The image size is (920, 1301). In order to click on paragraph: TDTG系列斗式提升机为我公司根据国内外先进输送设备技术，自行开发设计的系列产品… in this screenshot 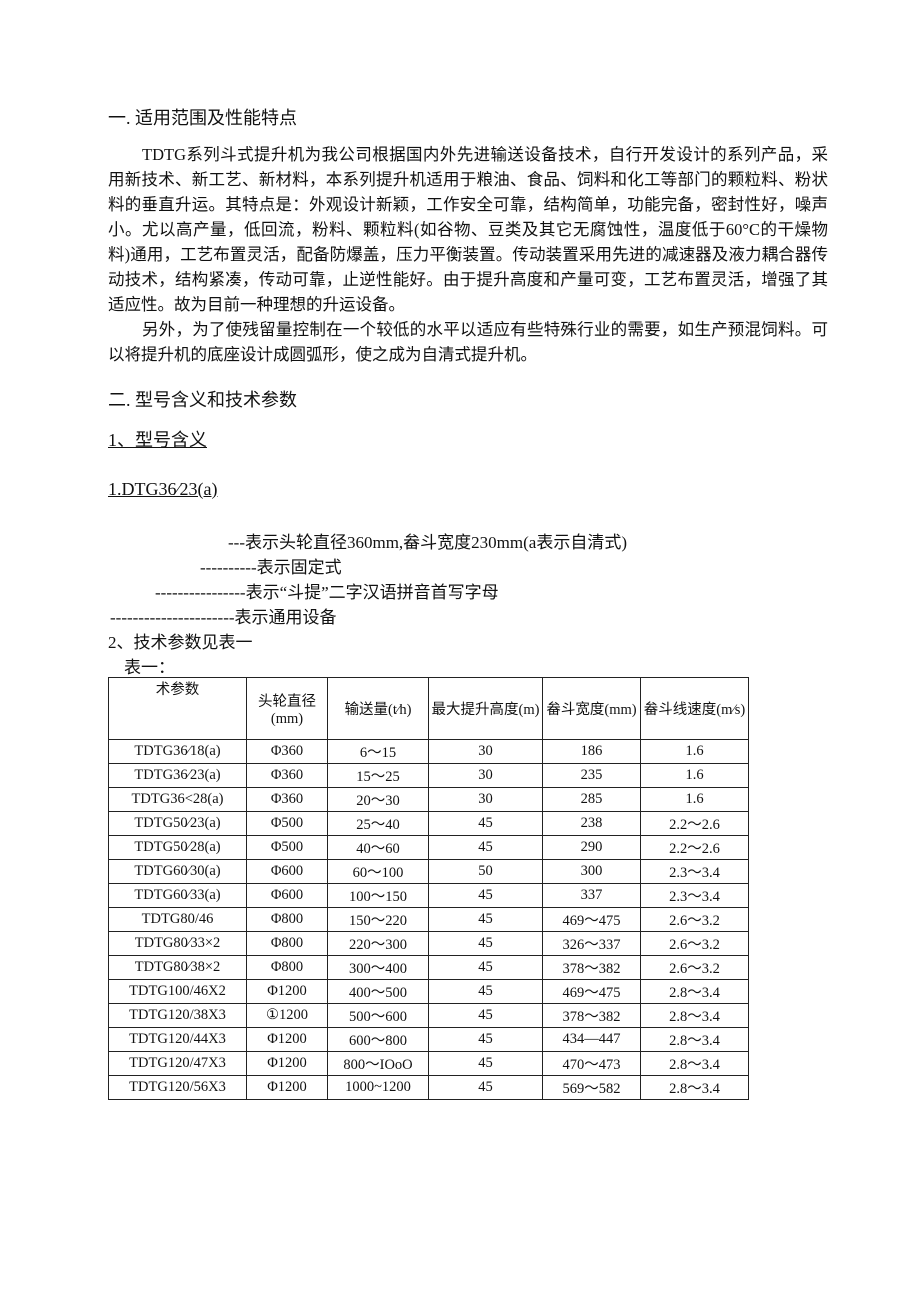, I will do `click(468, 229)`.